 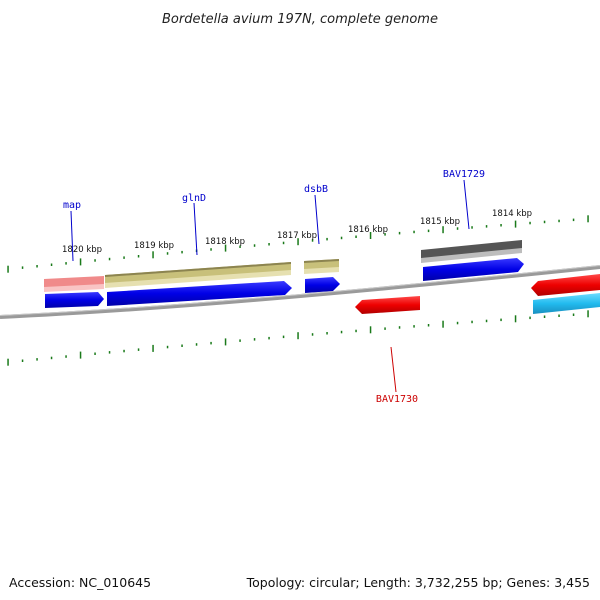 I want to click on glnD-gene-label: glnD, so click(x=194, y=198).